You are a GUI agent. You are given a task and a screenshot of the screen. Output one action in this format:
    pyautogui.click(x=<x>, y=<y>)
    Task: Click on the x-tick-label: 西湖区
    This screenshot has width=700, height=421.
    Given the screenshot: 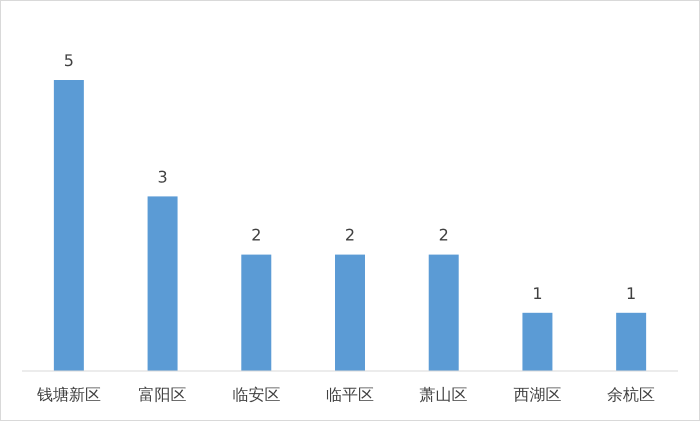 What is the action you would take?
    pyautogui.click(x=537, y=394)
    